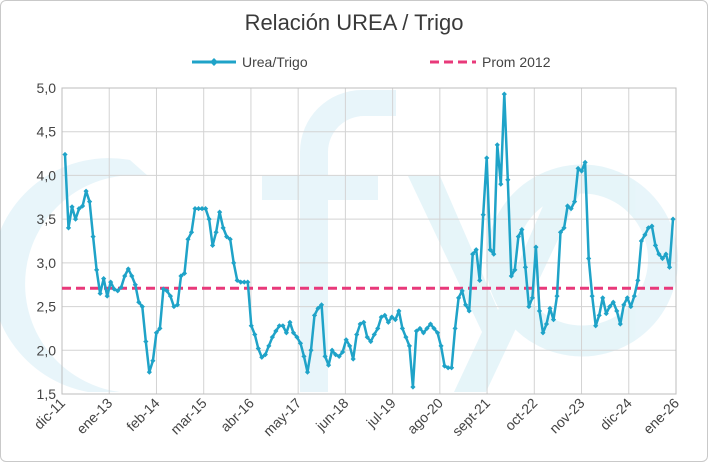 The image size is (708, 462). I want to click on y-tick-label: 2,5, so click(47, 307).